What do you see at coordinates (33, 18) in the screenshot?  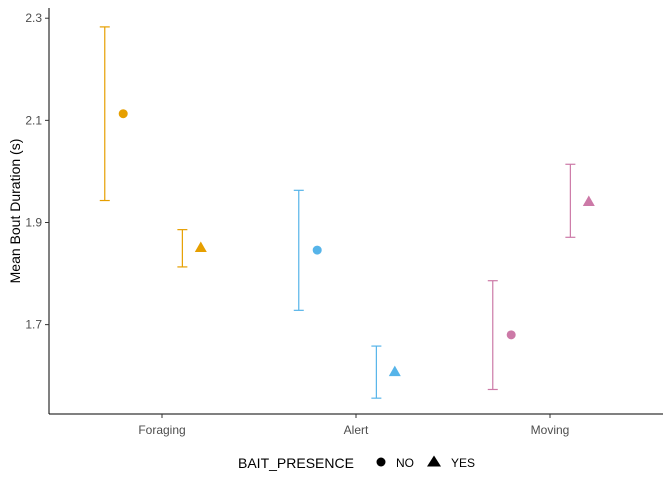 I see `y-tick-label: 2.3` at bounding box center [33, 18].